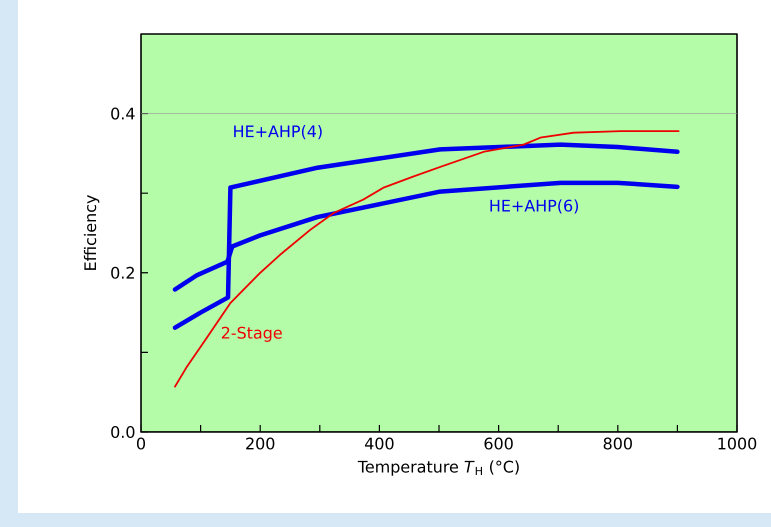  Describe the element at coordinates (260, 444) in the screenshot. I see `x-tick-label: 200` at that location.